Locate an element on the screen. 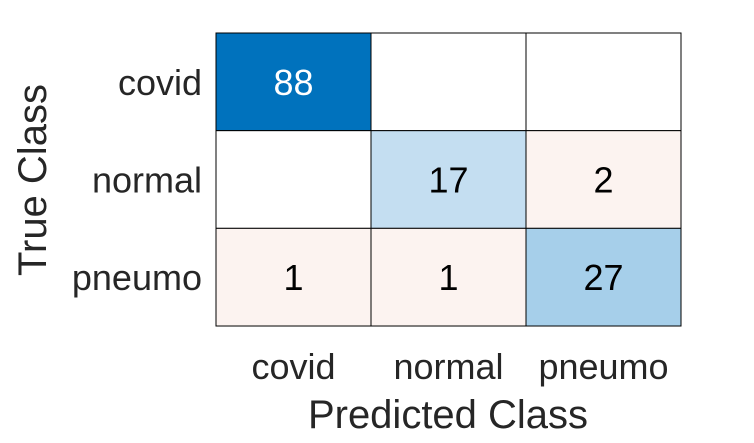  y-tick-labels: covid normal pneumo is located at coordinates (137, 180).